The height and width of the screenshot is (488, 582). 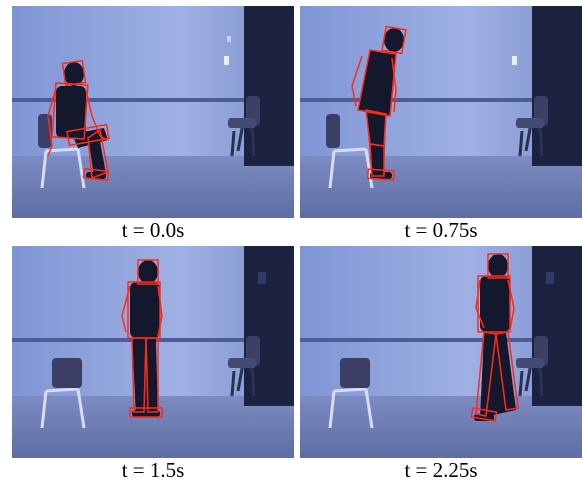 What do you see at coordinates (153, 470) in the screenshot?
I see `frame-caption: t = 1.5s` at bounding box center [153, 470].